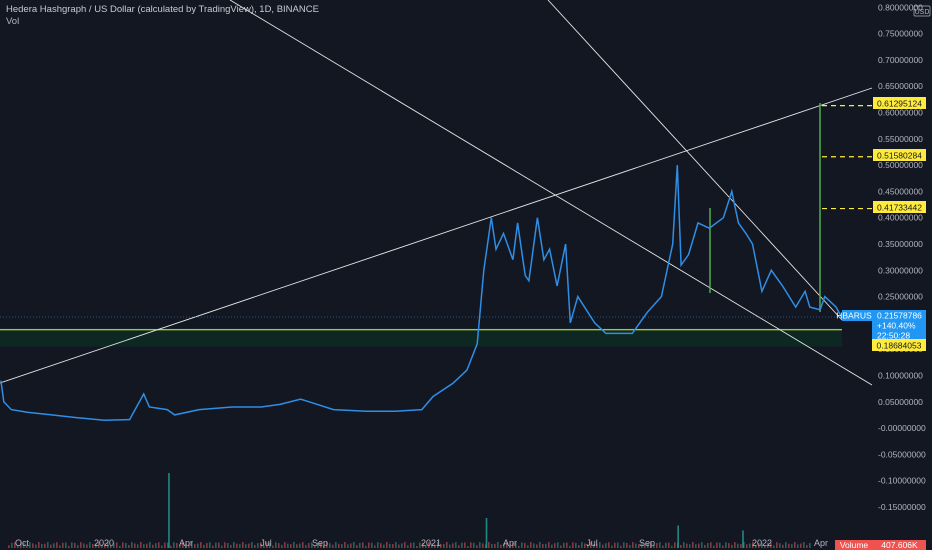 This screenshot has width=932, height=550. I want to click on last-price-tag: 0.21578786 +140.40% 22:50:28, so click(899, 326).